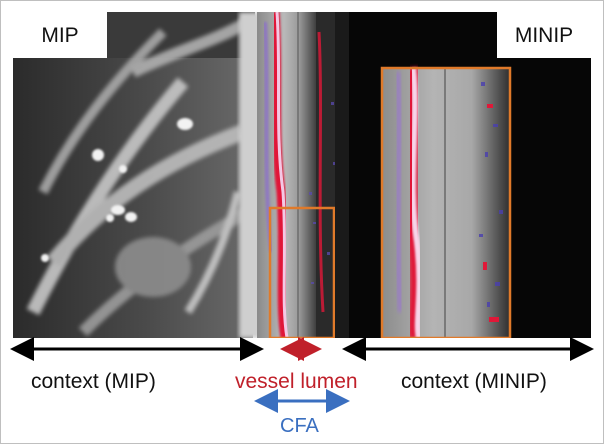  What do you see at coordinates (296, 175) in the screenshot?
I see `vessel-strip` at bounding box center [296, 175].